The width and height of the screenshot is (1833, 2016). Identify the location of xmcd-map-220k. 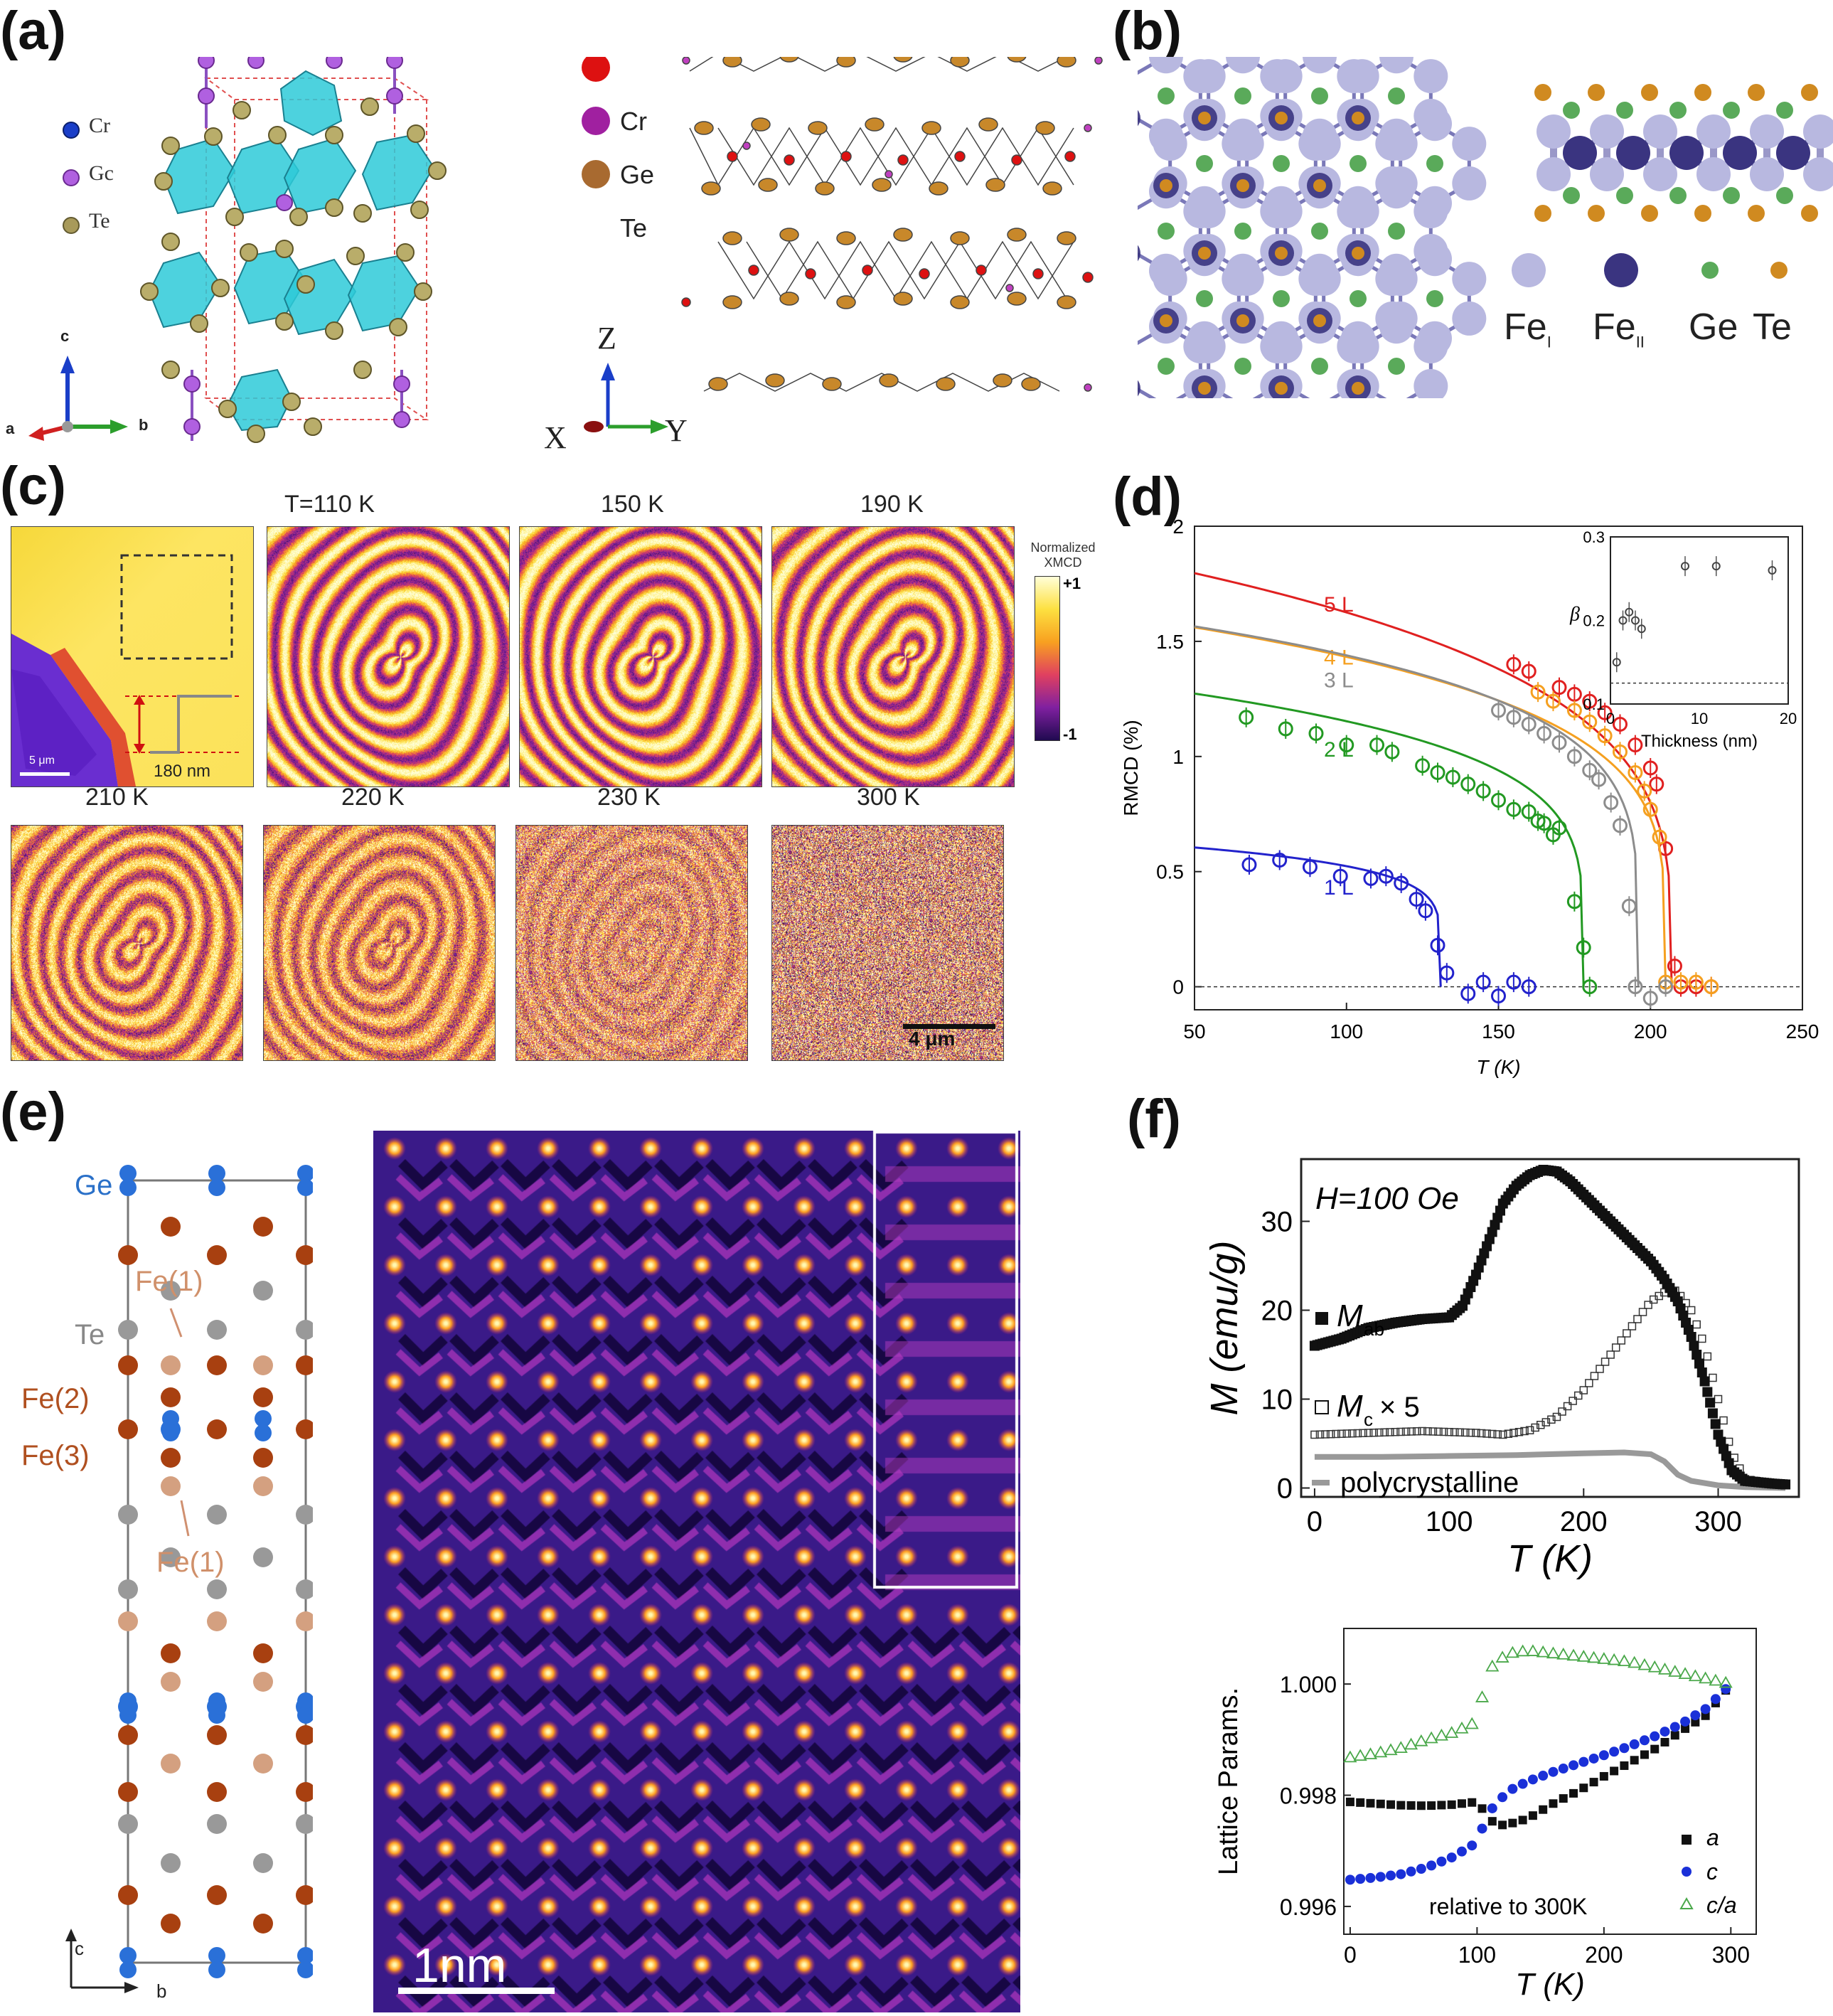
(379, 943).